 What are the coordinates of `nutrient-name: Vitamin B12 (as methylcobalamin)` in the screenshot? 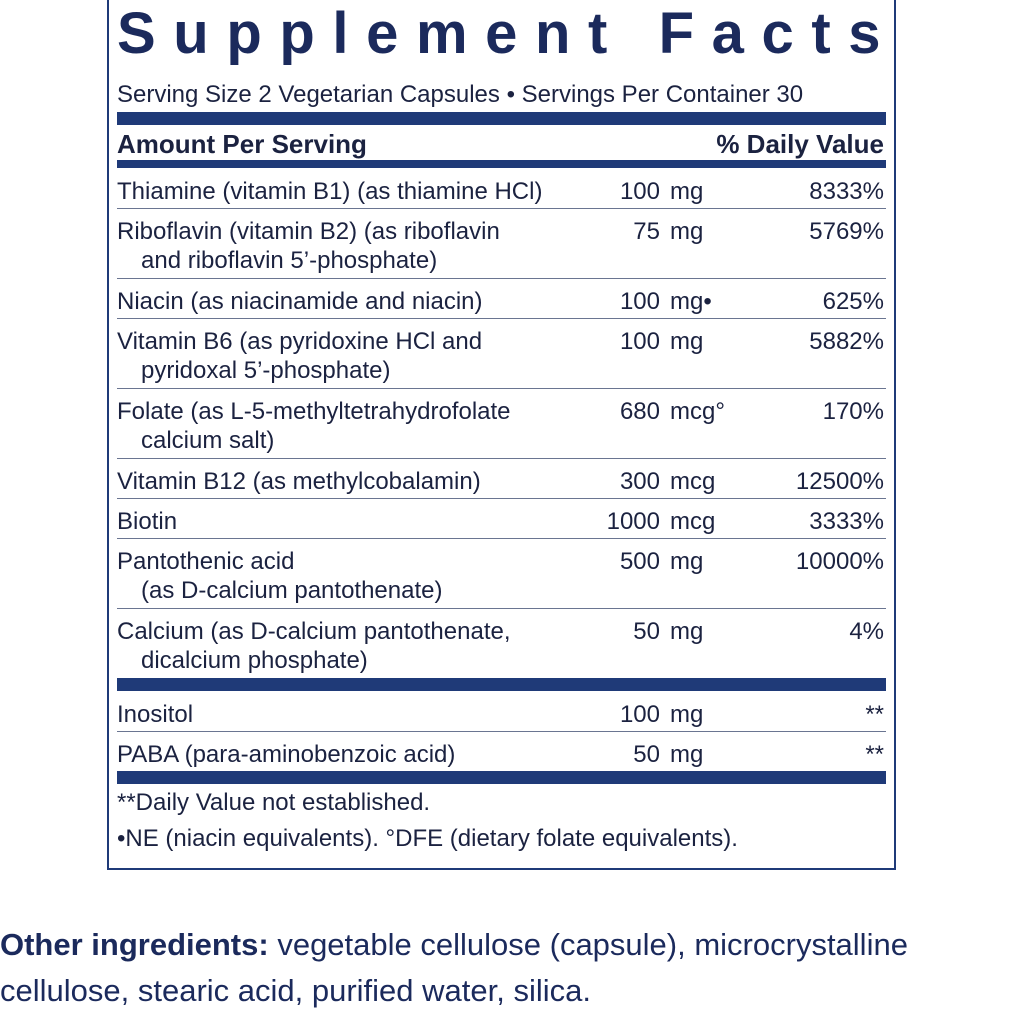 It's located at (299, 481).